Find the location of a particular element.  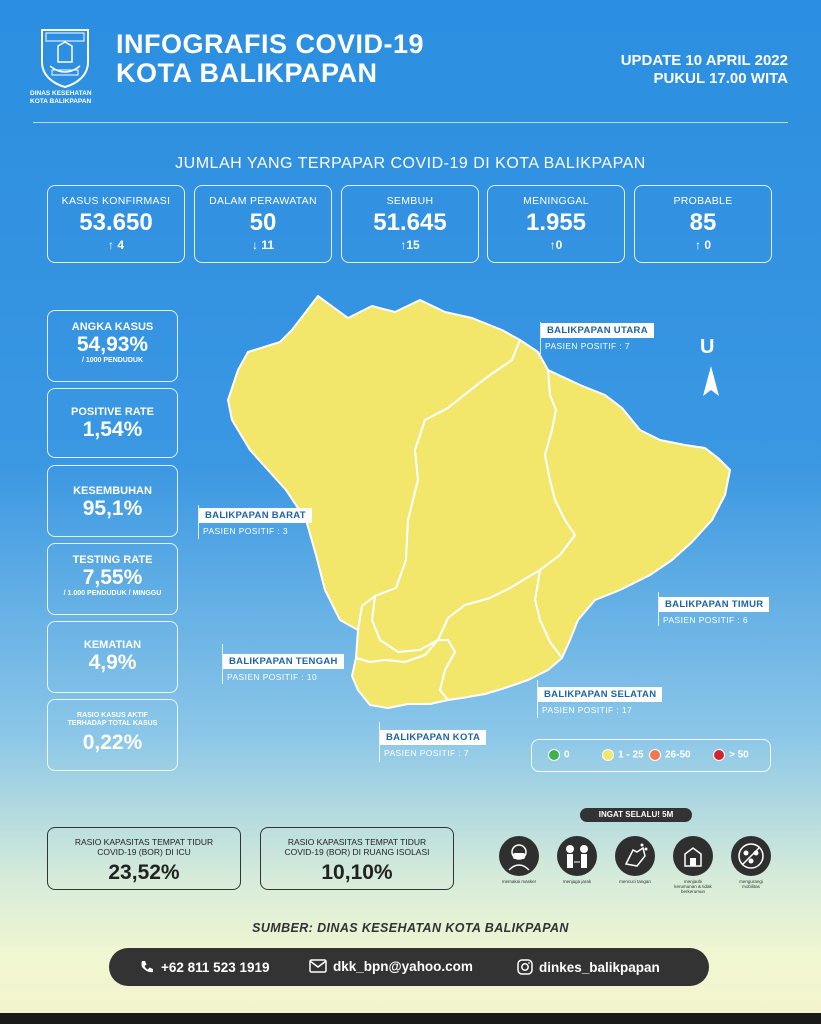

district-patients: PASIEN POSITIF : 17 is located at coordinates (587, 710).